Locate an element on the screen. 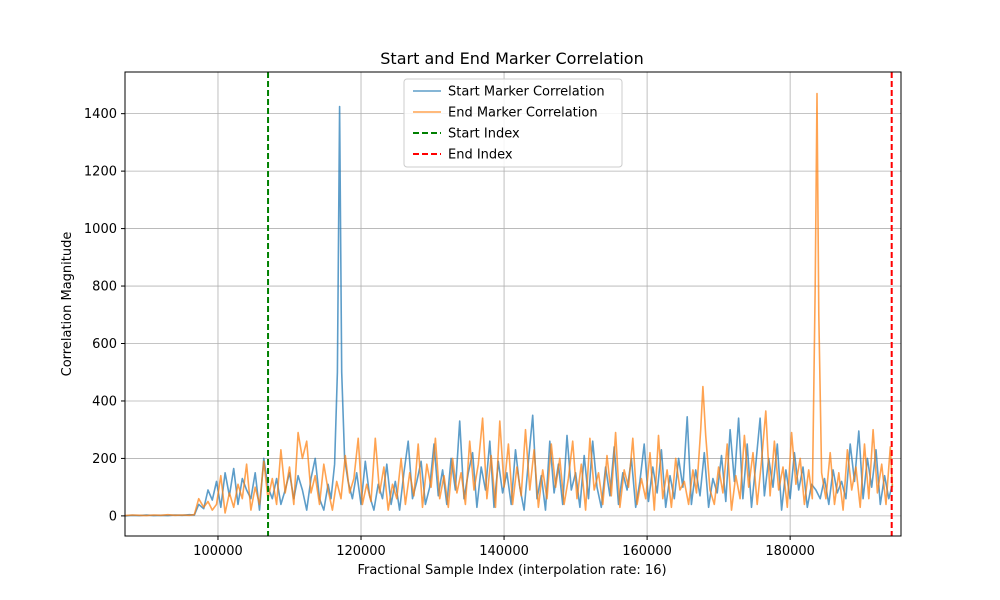 The image size is (1000, 600). legend-label: End Index is located at coordinates (480, 155).